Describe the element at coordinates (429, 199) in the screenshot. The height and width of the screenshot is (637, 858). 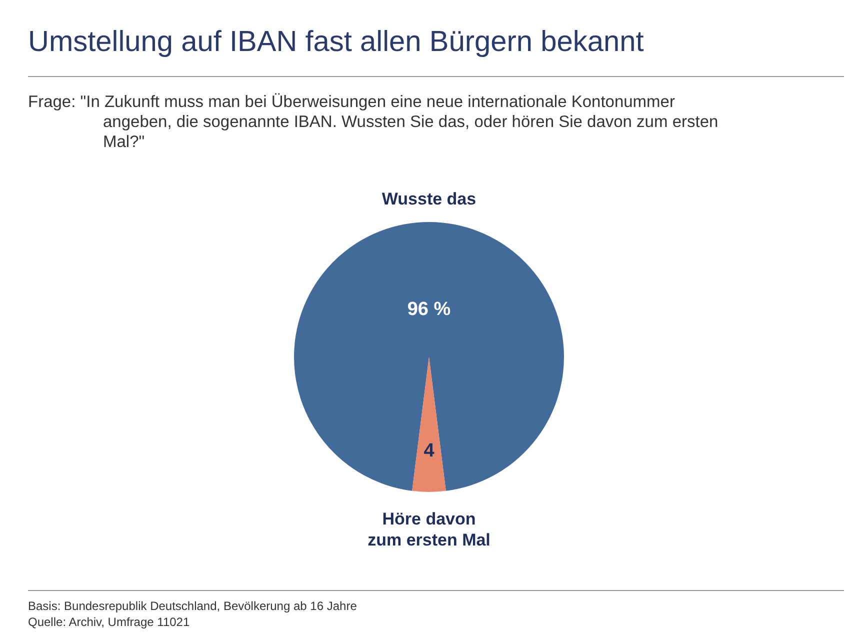
I see `slice-label: Wusste das` at that location.